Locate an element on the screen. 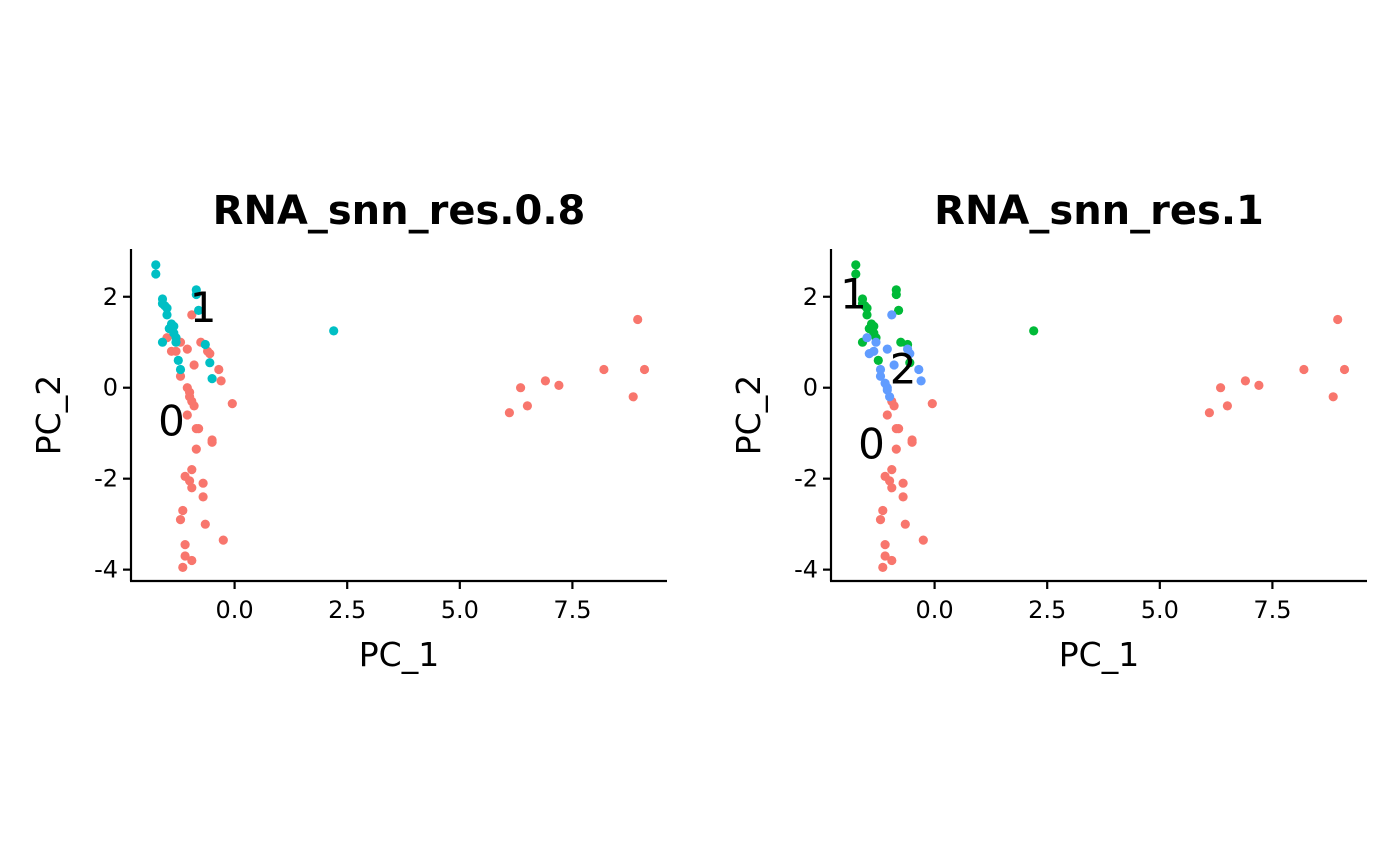 The width and height of the screenshot is (1400, 866). cluster-labels: 0 12 is located at coordinates (878, 368).